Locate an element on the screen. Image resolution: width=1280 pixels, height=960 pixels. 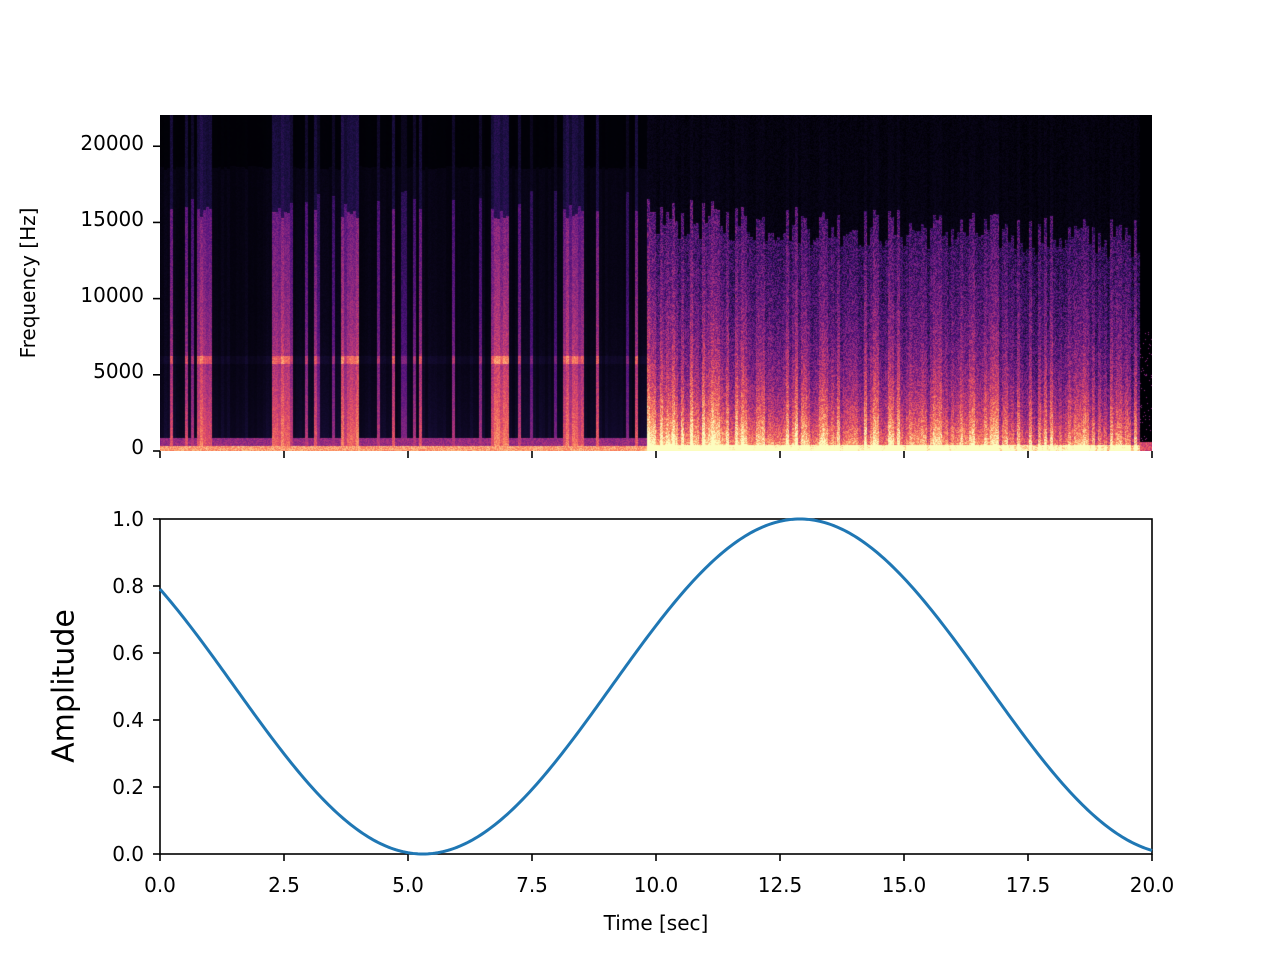
amp-xtick-label: 12.5 is located at coordinates (780, 885).